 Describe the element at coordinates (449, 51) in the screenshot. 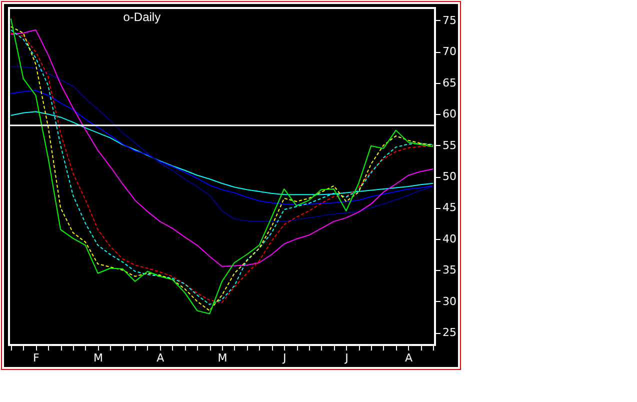

I see `y-tick-label: 70` at that location.